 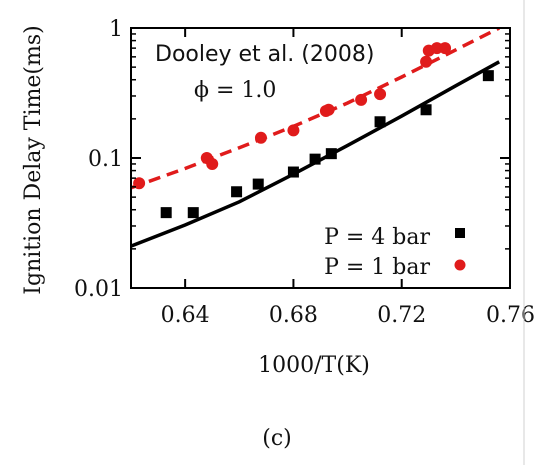 I want to click on x-tick-label: 0.72, so click(x=401, y=315).